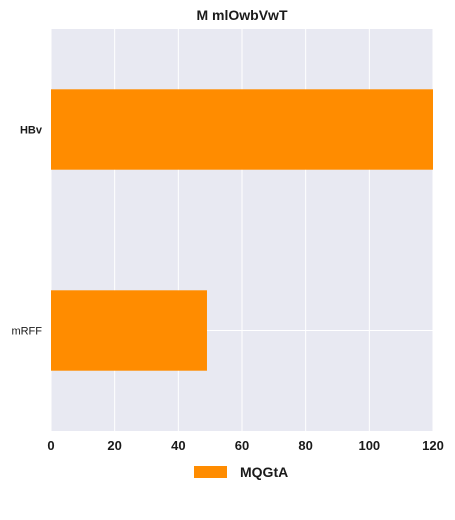  I want to click on legend-swatch, so click(210, 472).